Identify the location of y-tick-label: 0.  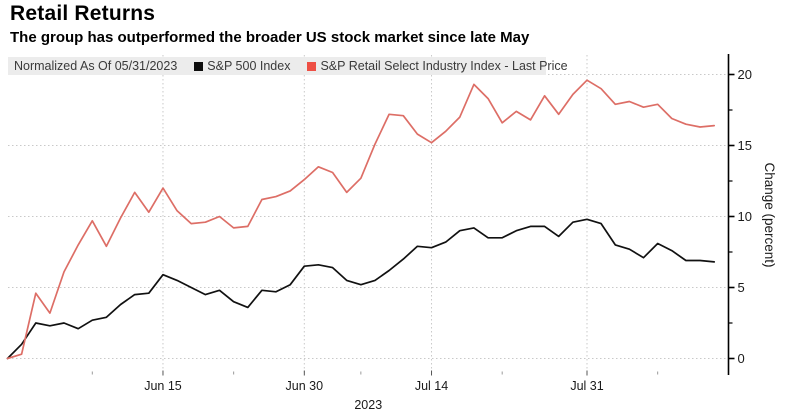
(741, 358).